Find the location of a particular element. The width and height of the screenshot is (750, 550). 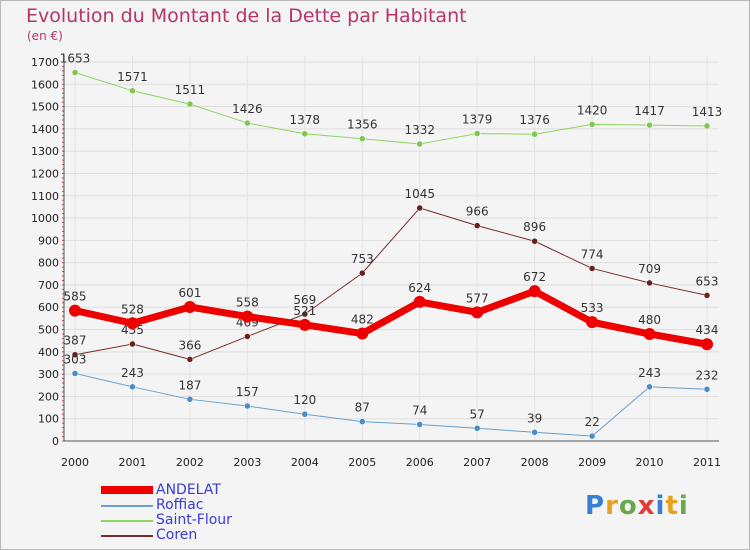

y-tick-label: 1300 is located at coordinates (45, 151).